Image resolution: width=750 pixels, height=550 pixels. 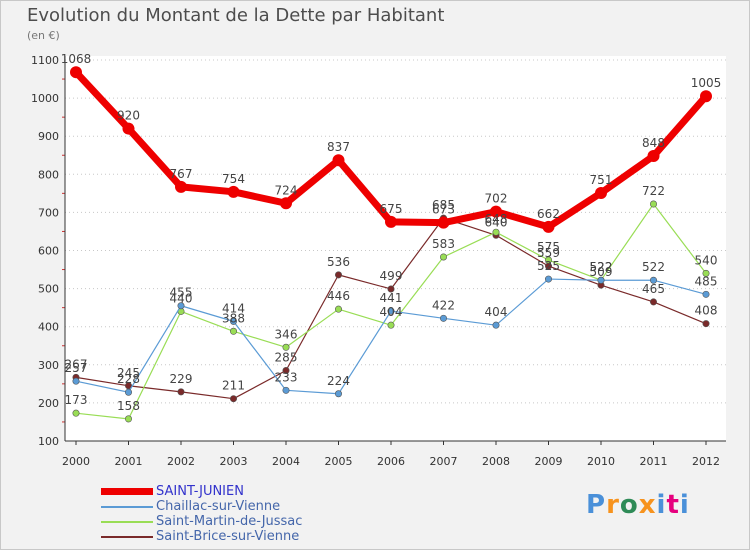 I want to click on data-label: 848, so click(x=653, y=143).